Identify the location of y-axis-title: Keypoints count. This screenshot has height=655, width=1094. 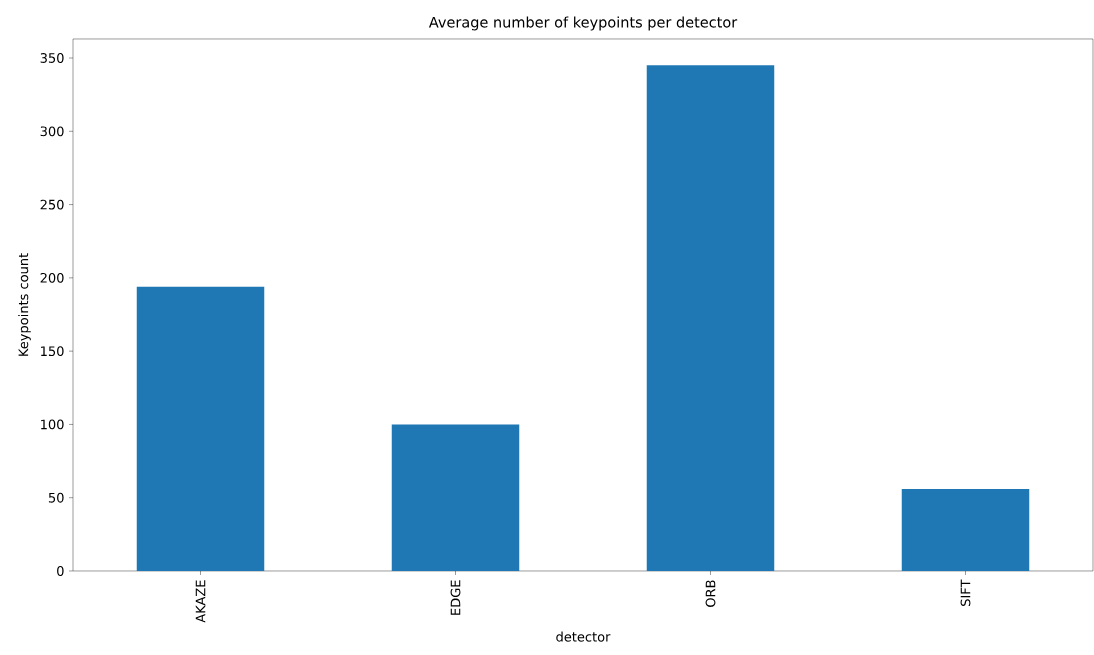
(24, 304).